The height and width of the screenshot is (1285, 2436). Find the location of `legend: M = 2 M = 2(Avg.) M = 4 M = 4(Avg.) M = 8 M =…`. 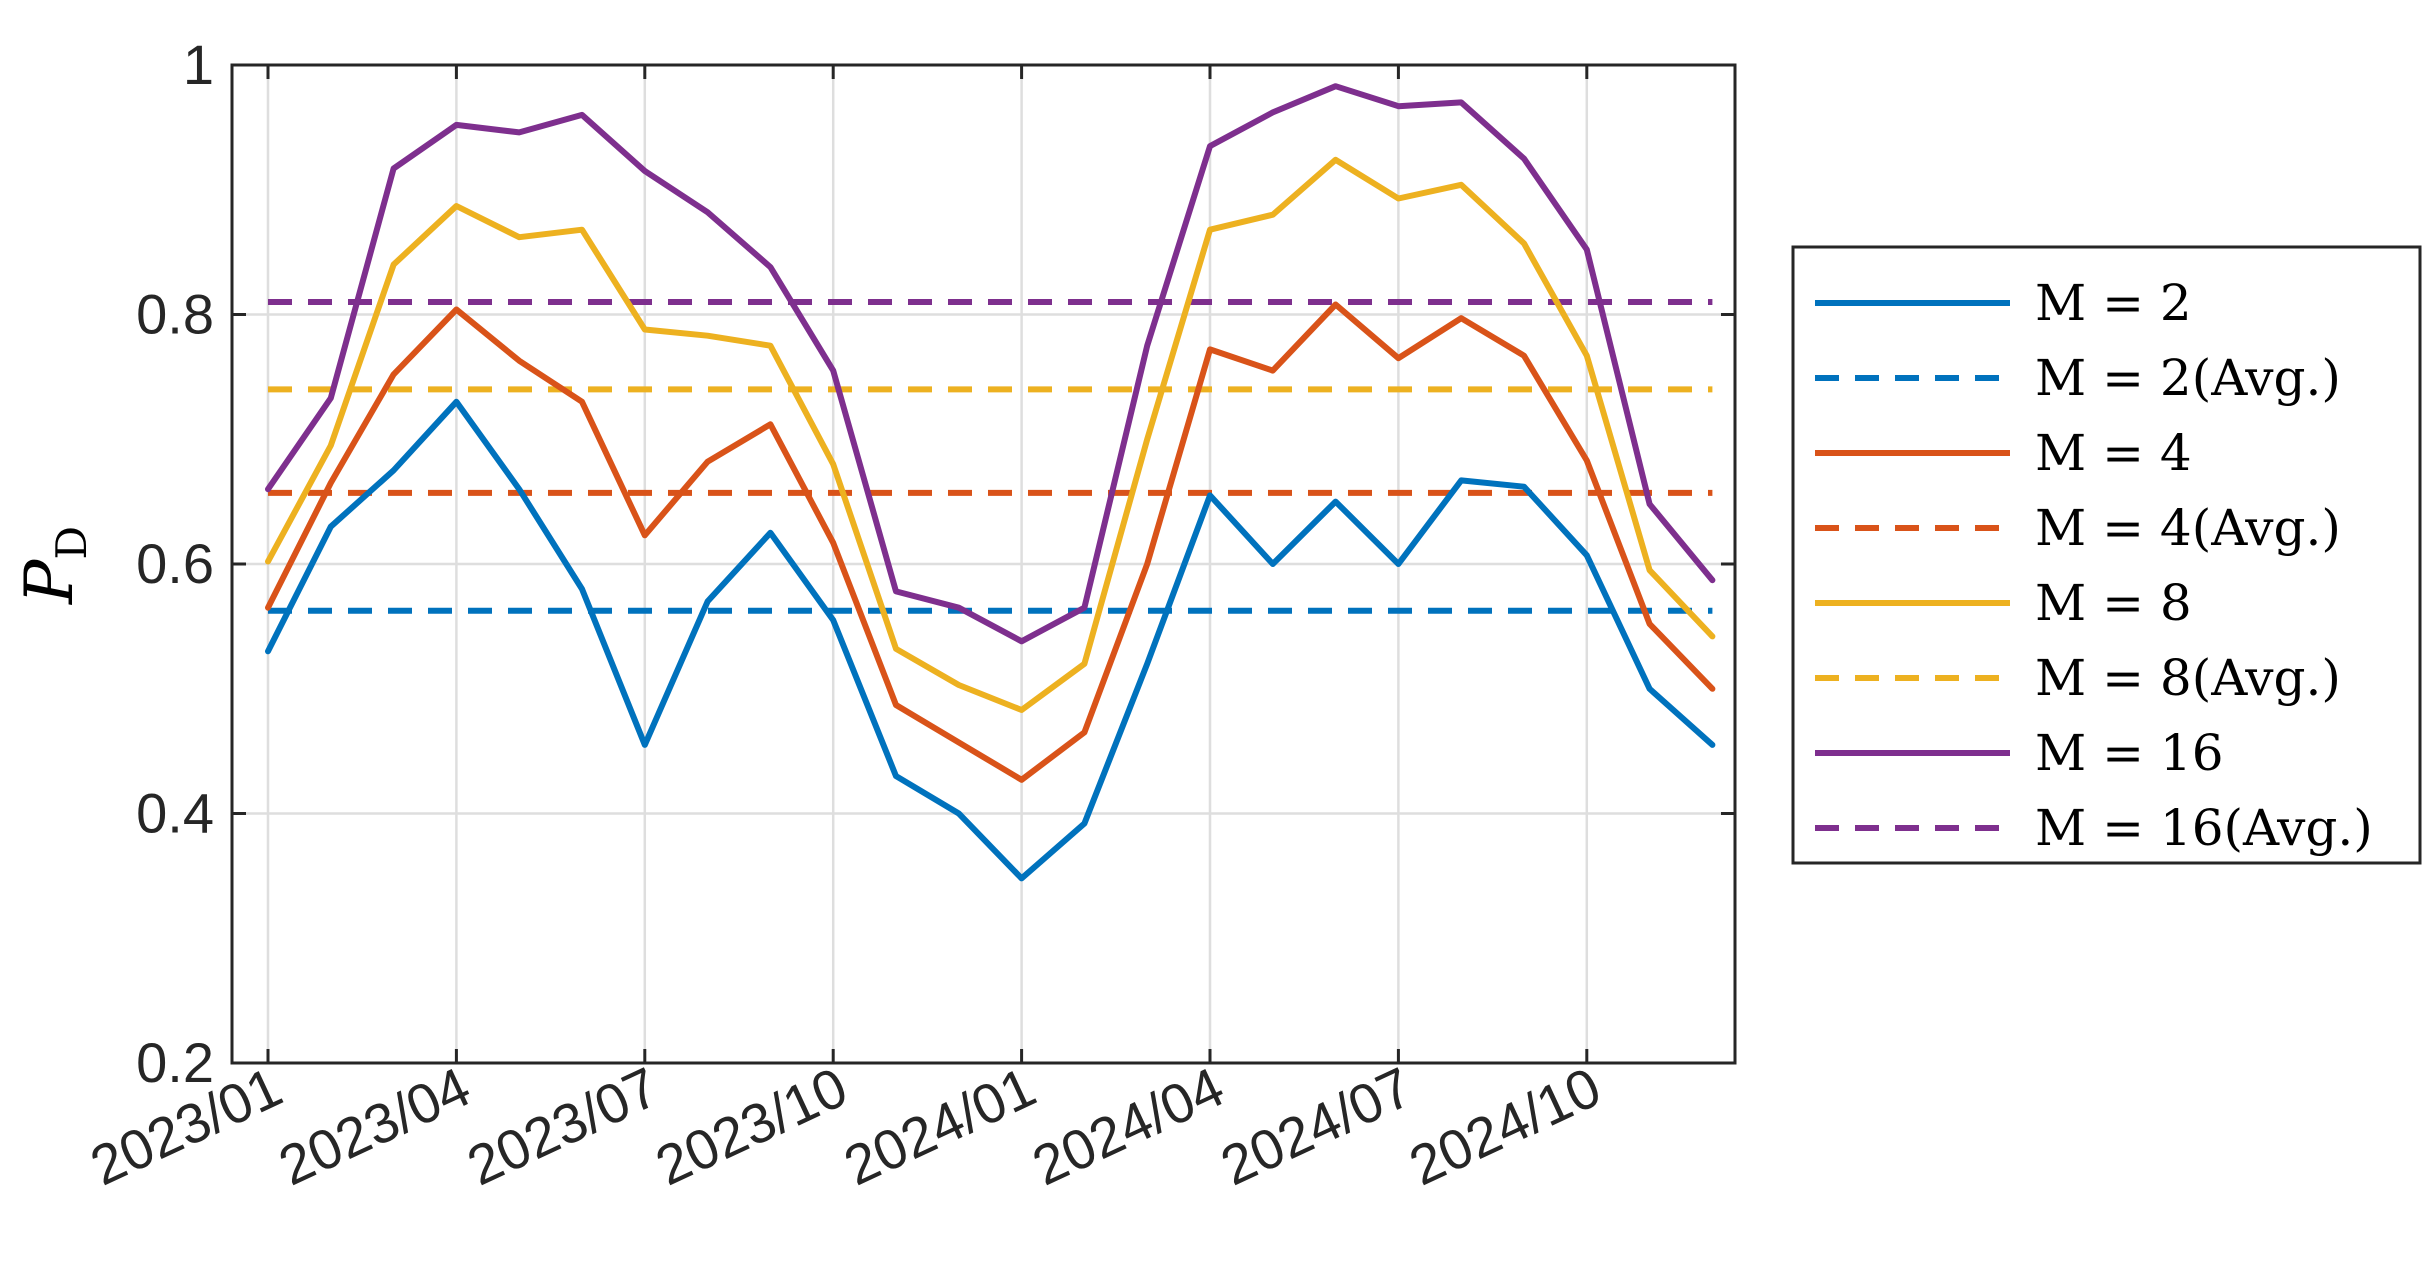

legend: M = 2 M = 2(Avg.) M = 4 M = 4(Avg.) M = 8 M =… is located at coordinates (2106, 555).